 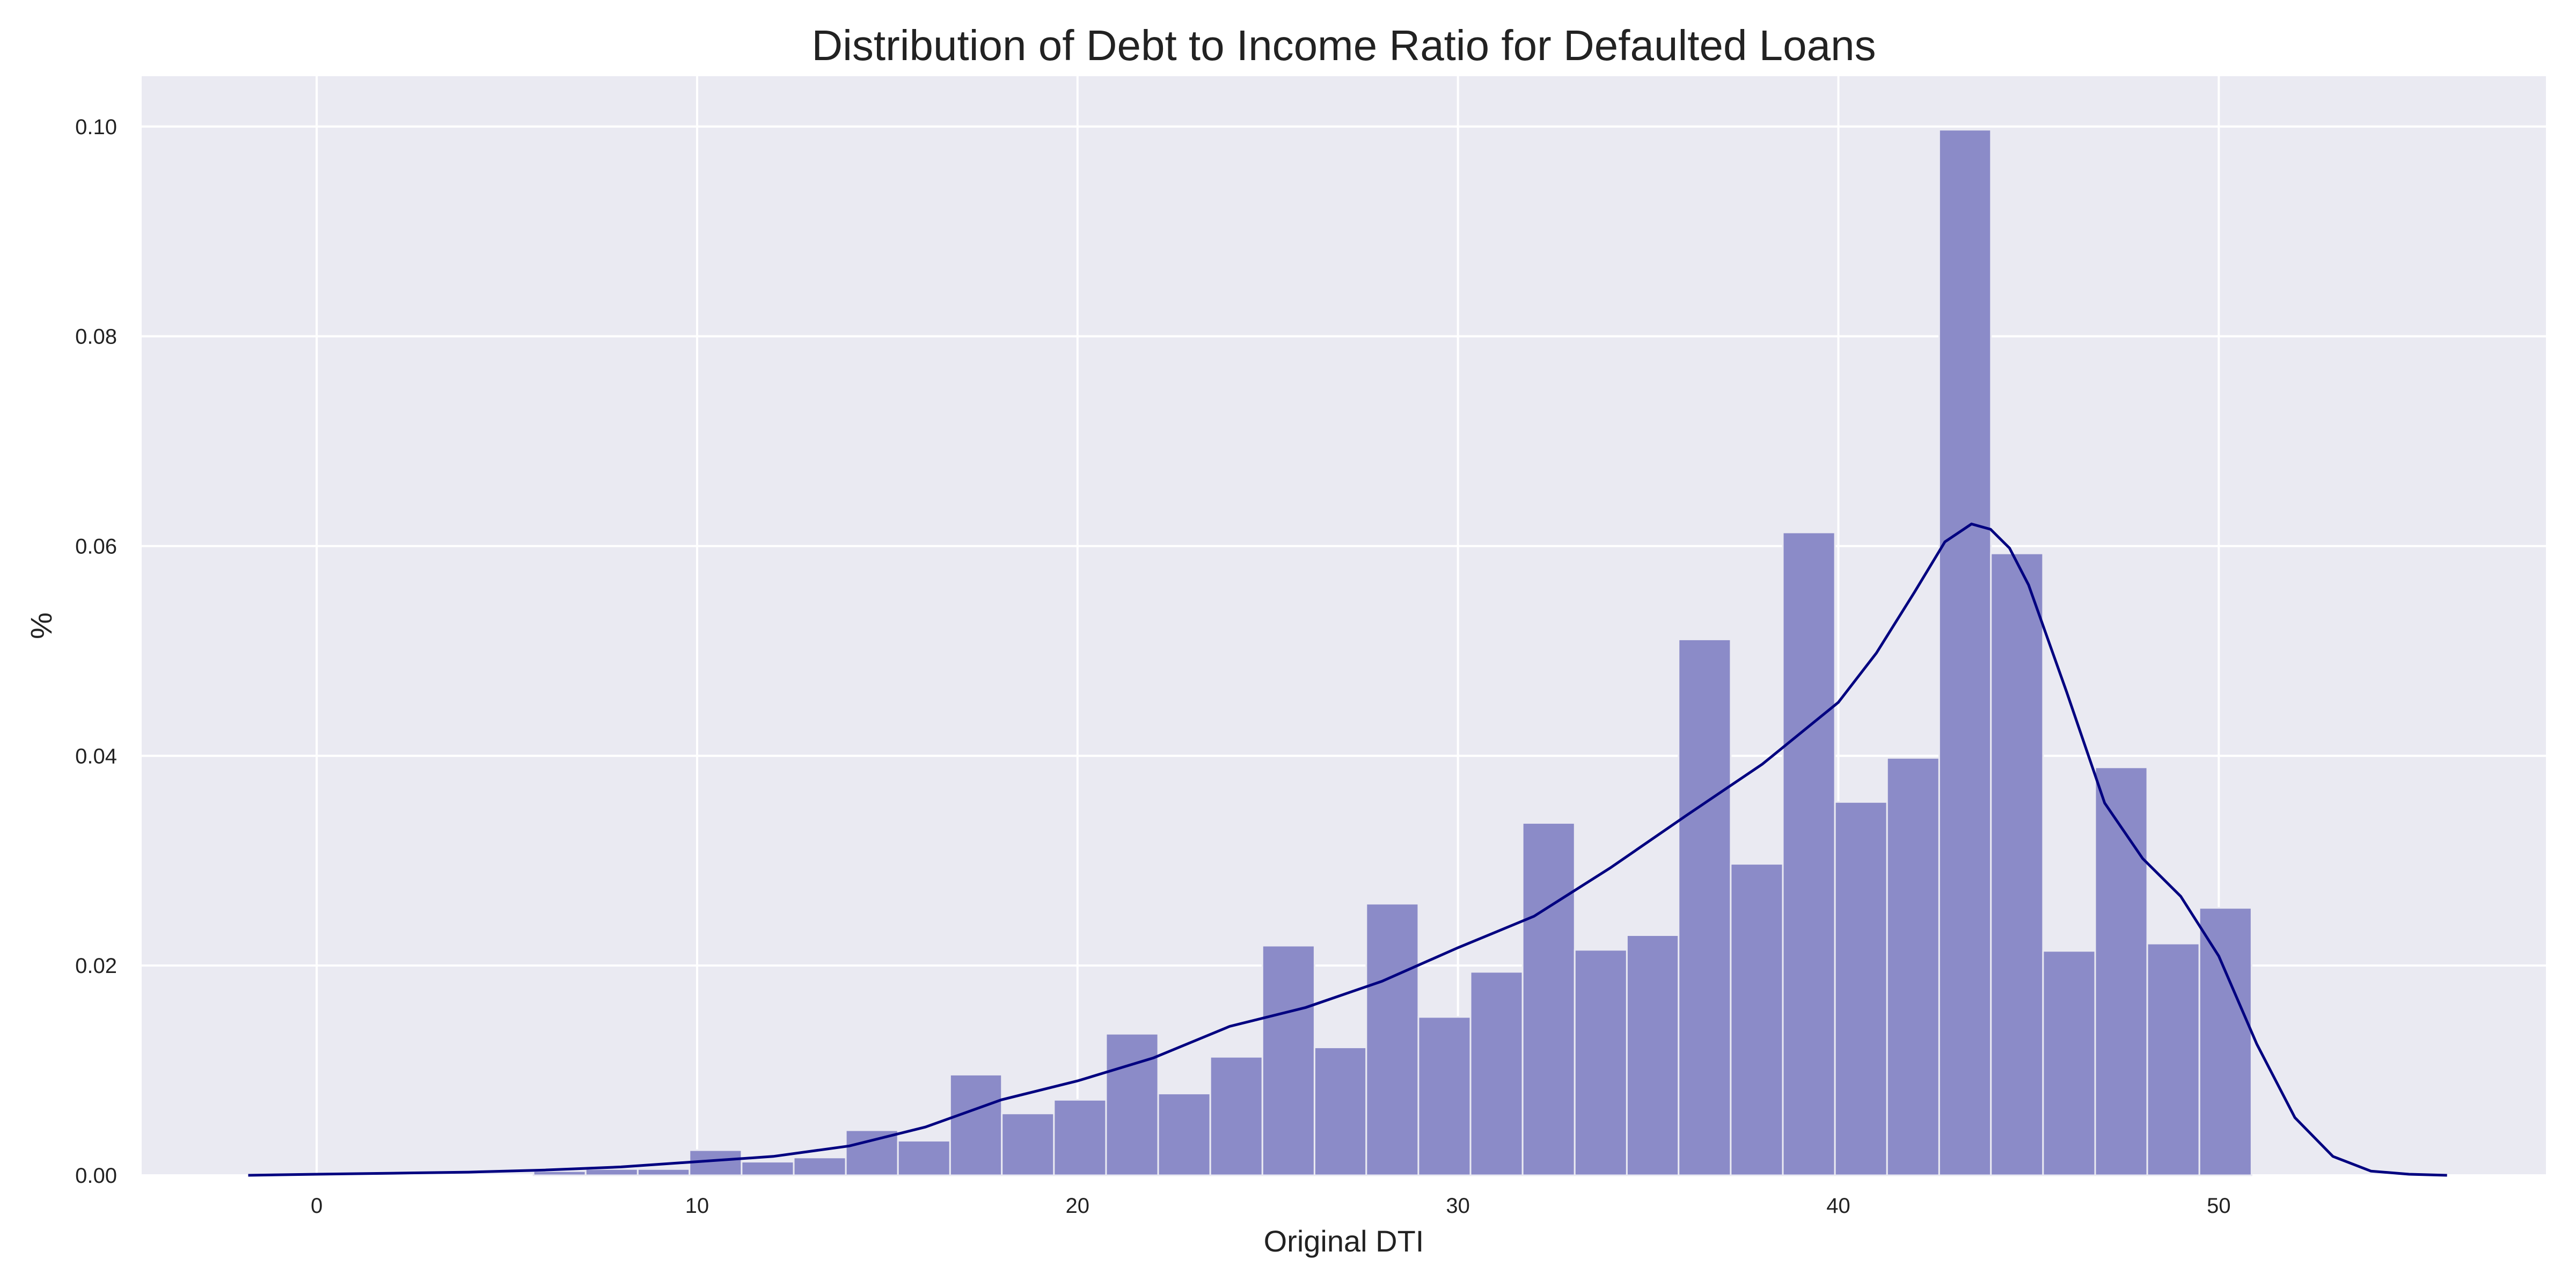 I want to click on y-tick-label: 0.06, so click(x=96, y=546).